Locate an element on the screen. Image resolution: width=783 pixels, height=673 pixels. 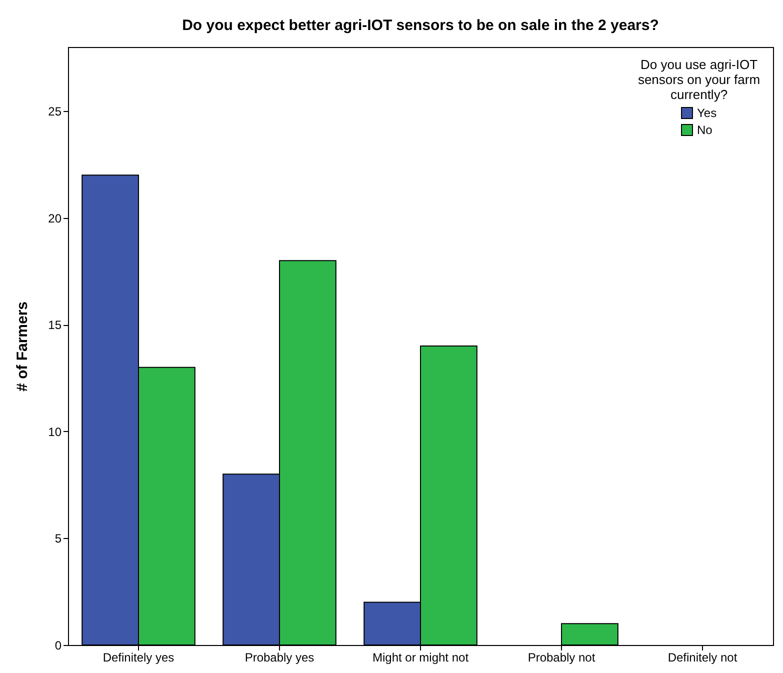
y-tick-label: 20 is located at coordinates (55, 218).